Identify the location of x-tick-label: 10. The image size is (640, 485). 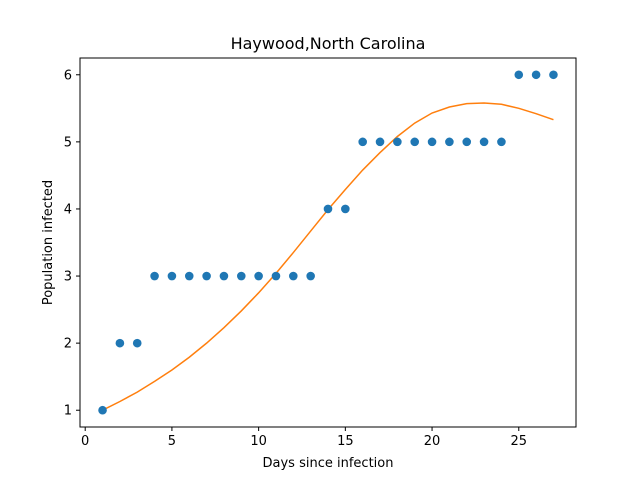
(258, 441).